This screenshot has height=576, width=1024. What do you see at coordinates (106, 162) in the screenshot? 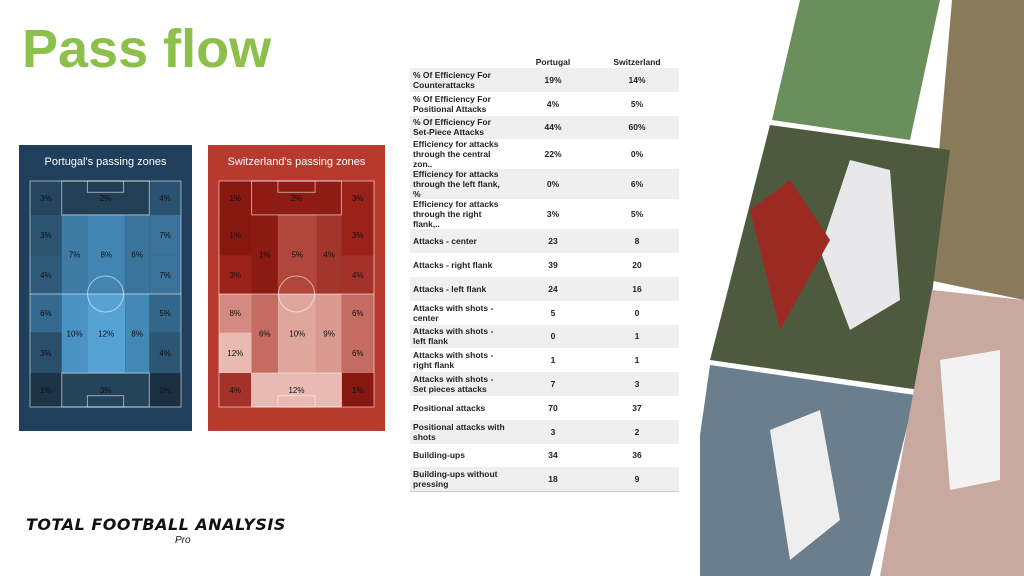
I see `panel-title: Portugal's passing zones` at bounding box center [106, 162].